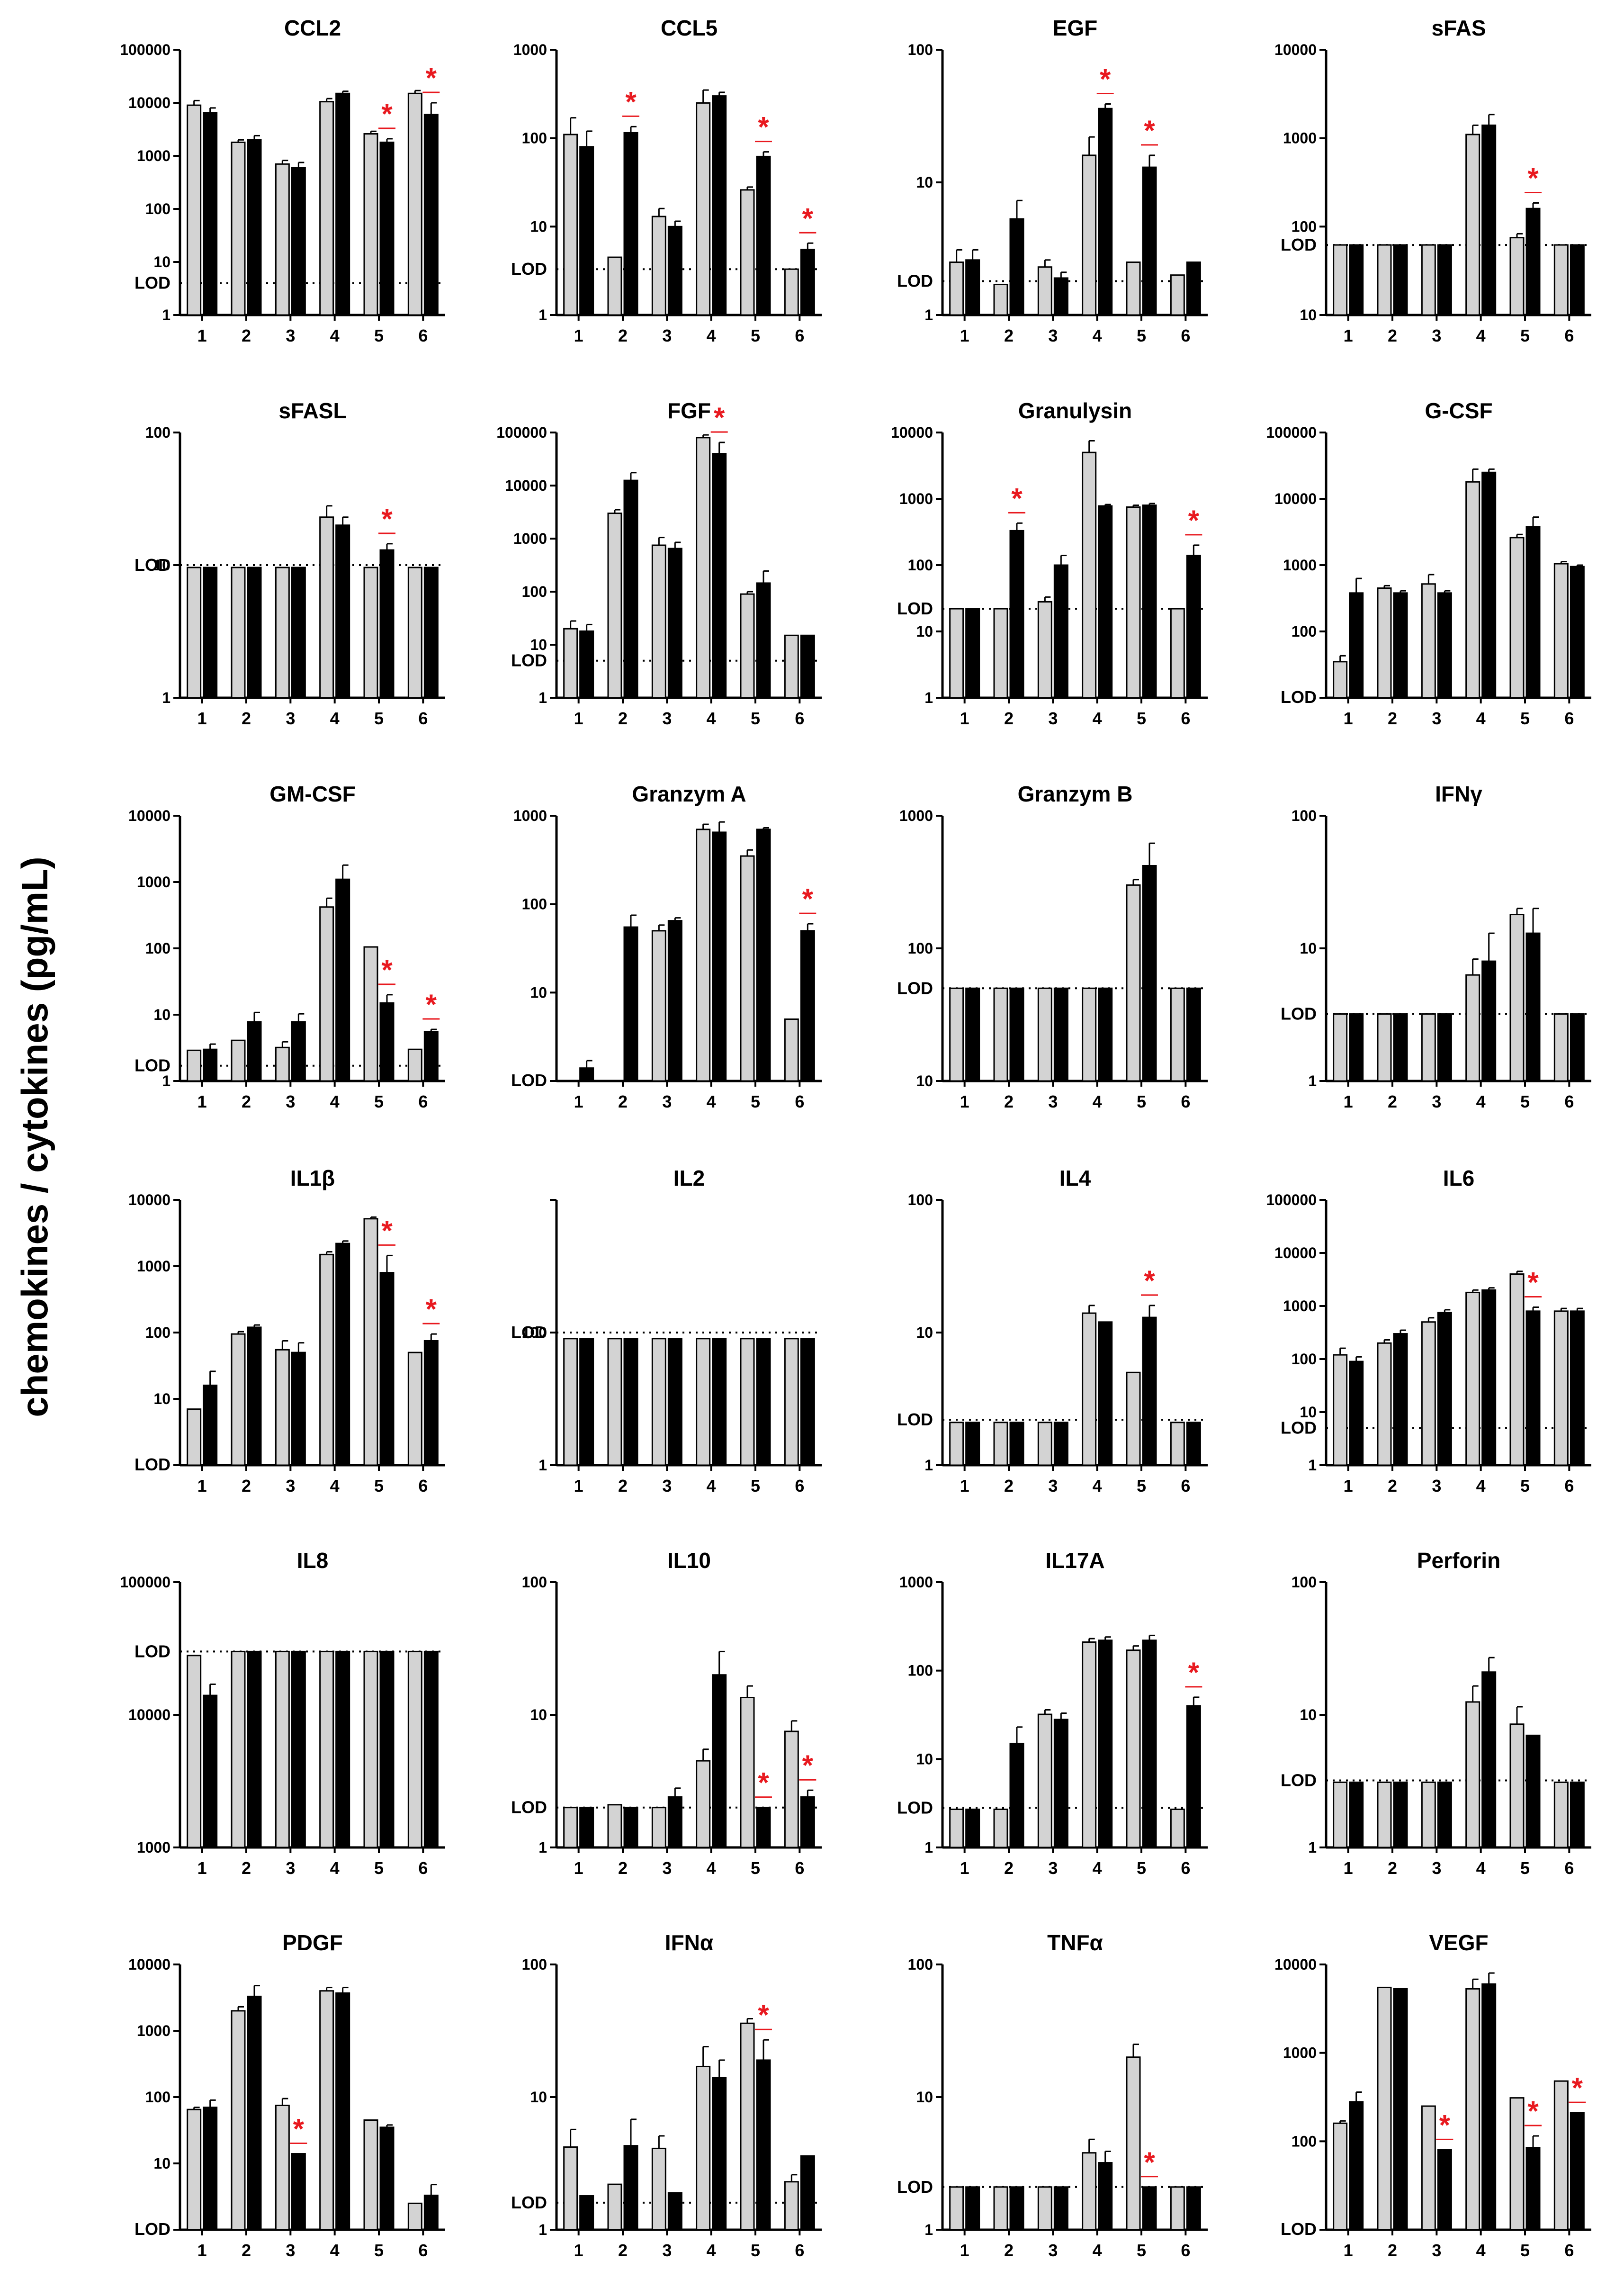  What do you see at coordinates (542, 2229) in the screenshot?
I see `y-tick-label: 1` at bounding box center [542, 2229].